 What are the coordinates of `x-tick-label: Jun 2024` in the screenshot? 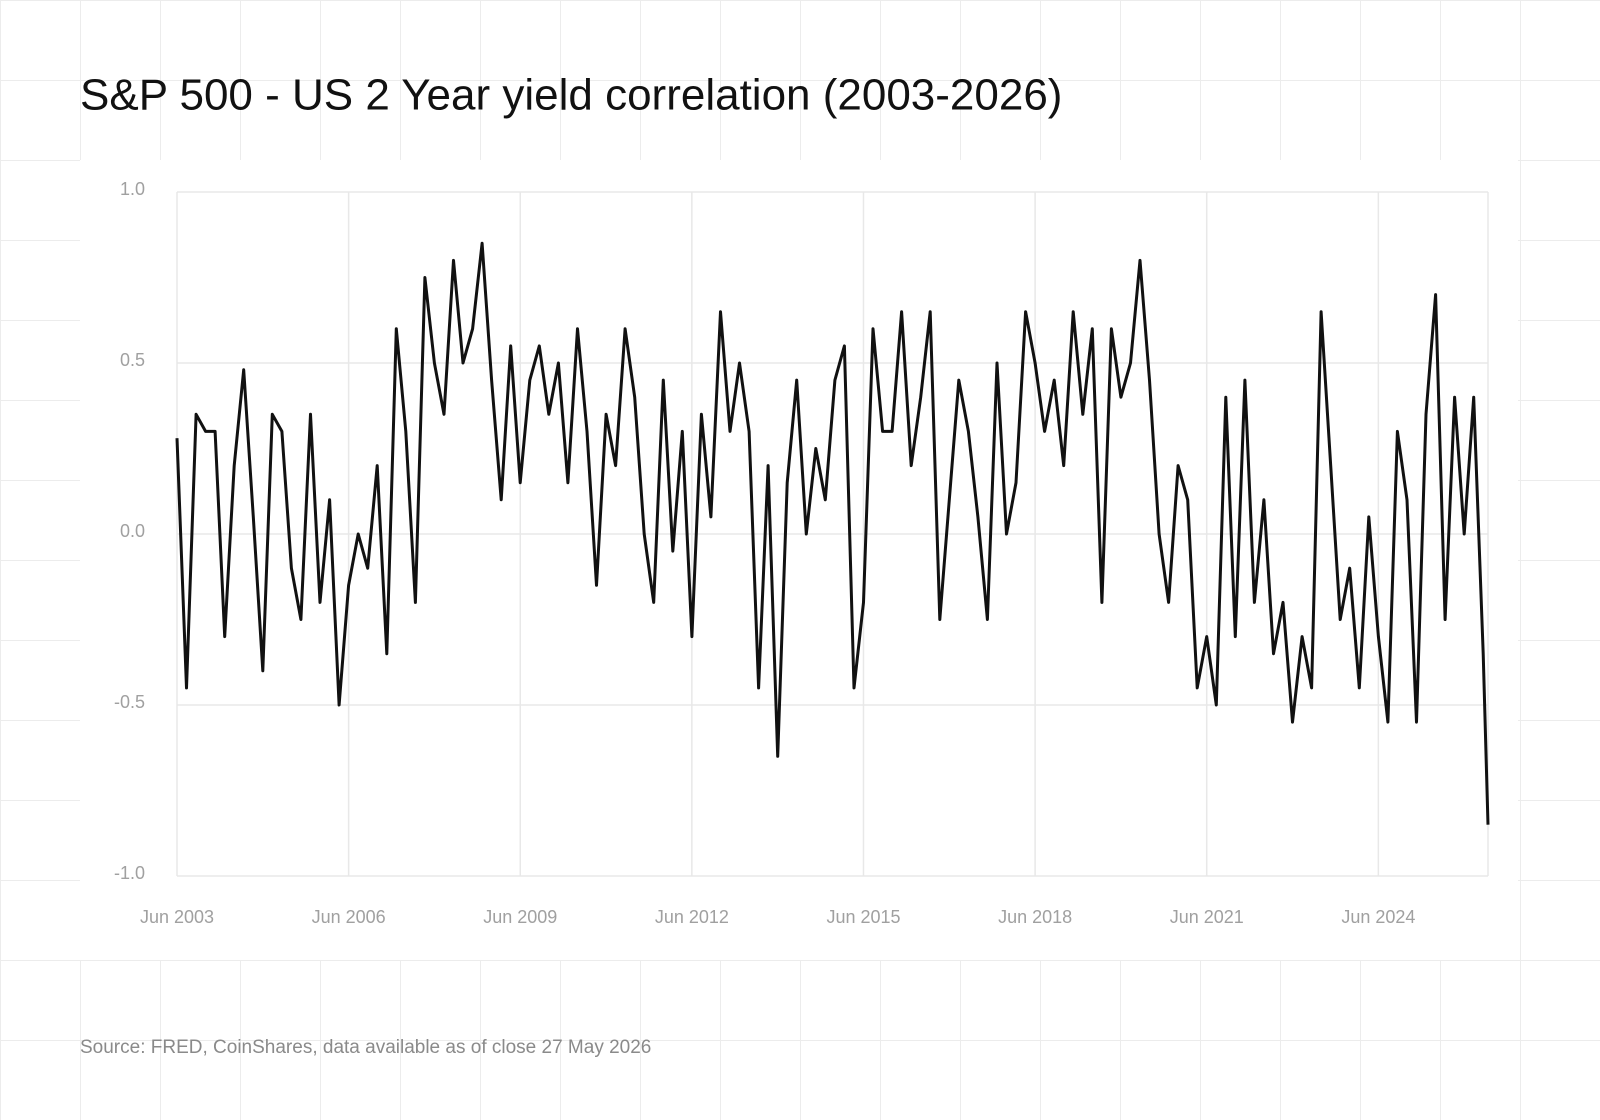 It's located at (1378, 917).